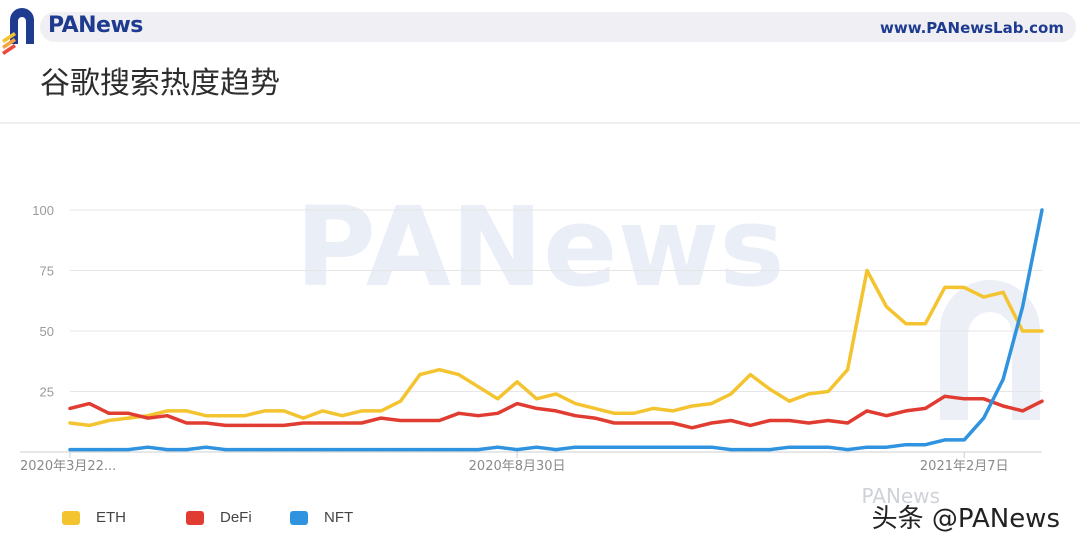  Describe the element at coordinates (47, 331) in the screenshot. I see `y-tick-label-50: 50` at that location.